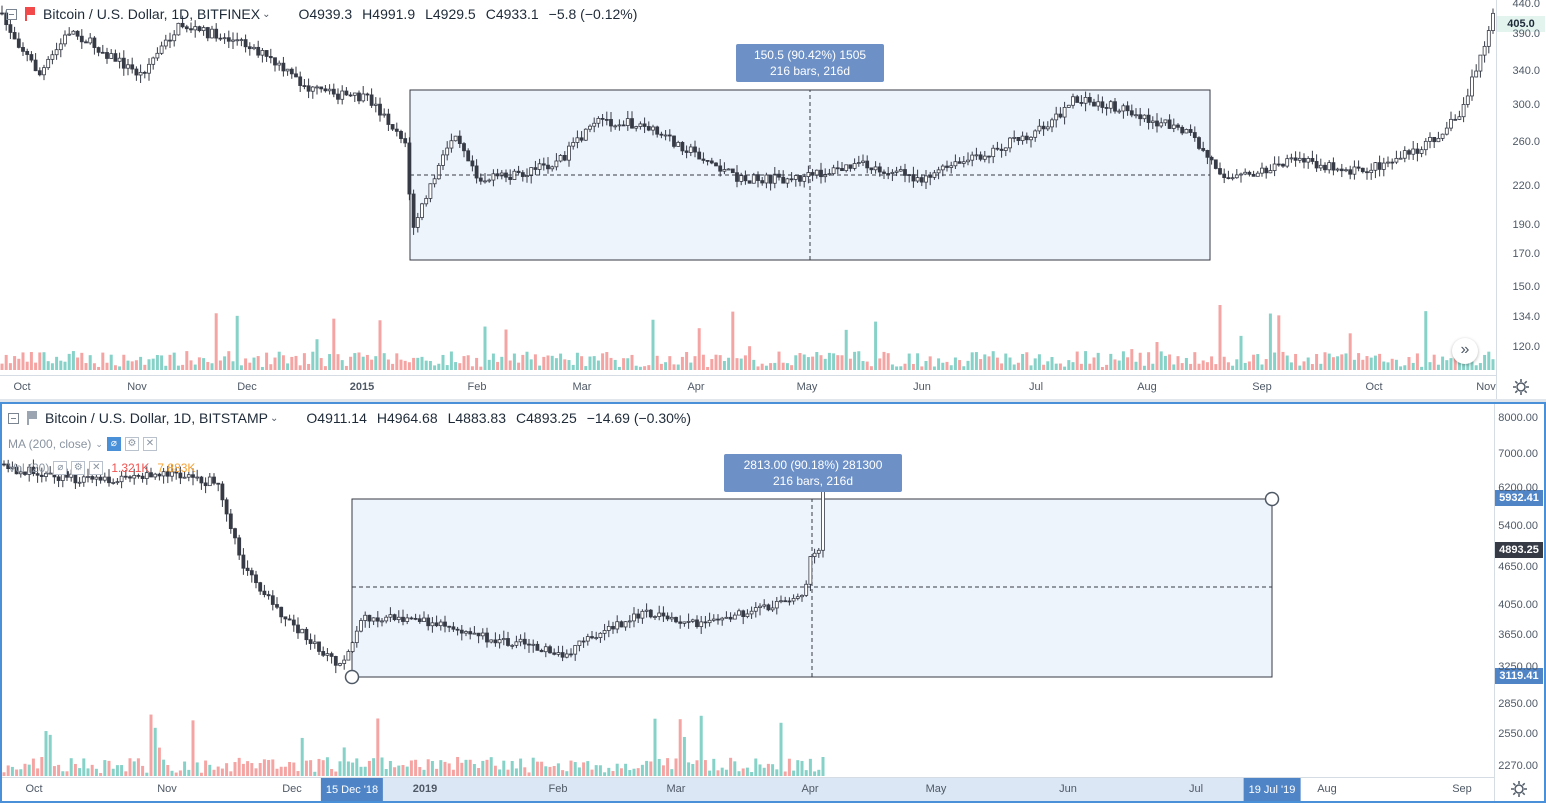  What do you see at coordinates (1526, 5) in the screenshot?
I see `price-tick-label: 440.0` at bounding box center [1526, 5].